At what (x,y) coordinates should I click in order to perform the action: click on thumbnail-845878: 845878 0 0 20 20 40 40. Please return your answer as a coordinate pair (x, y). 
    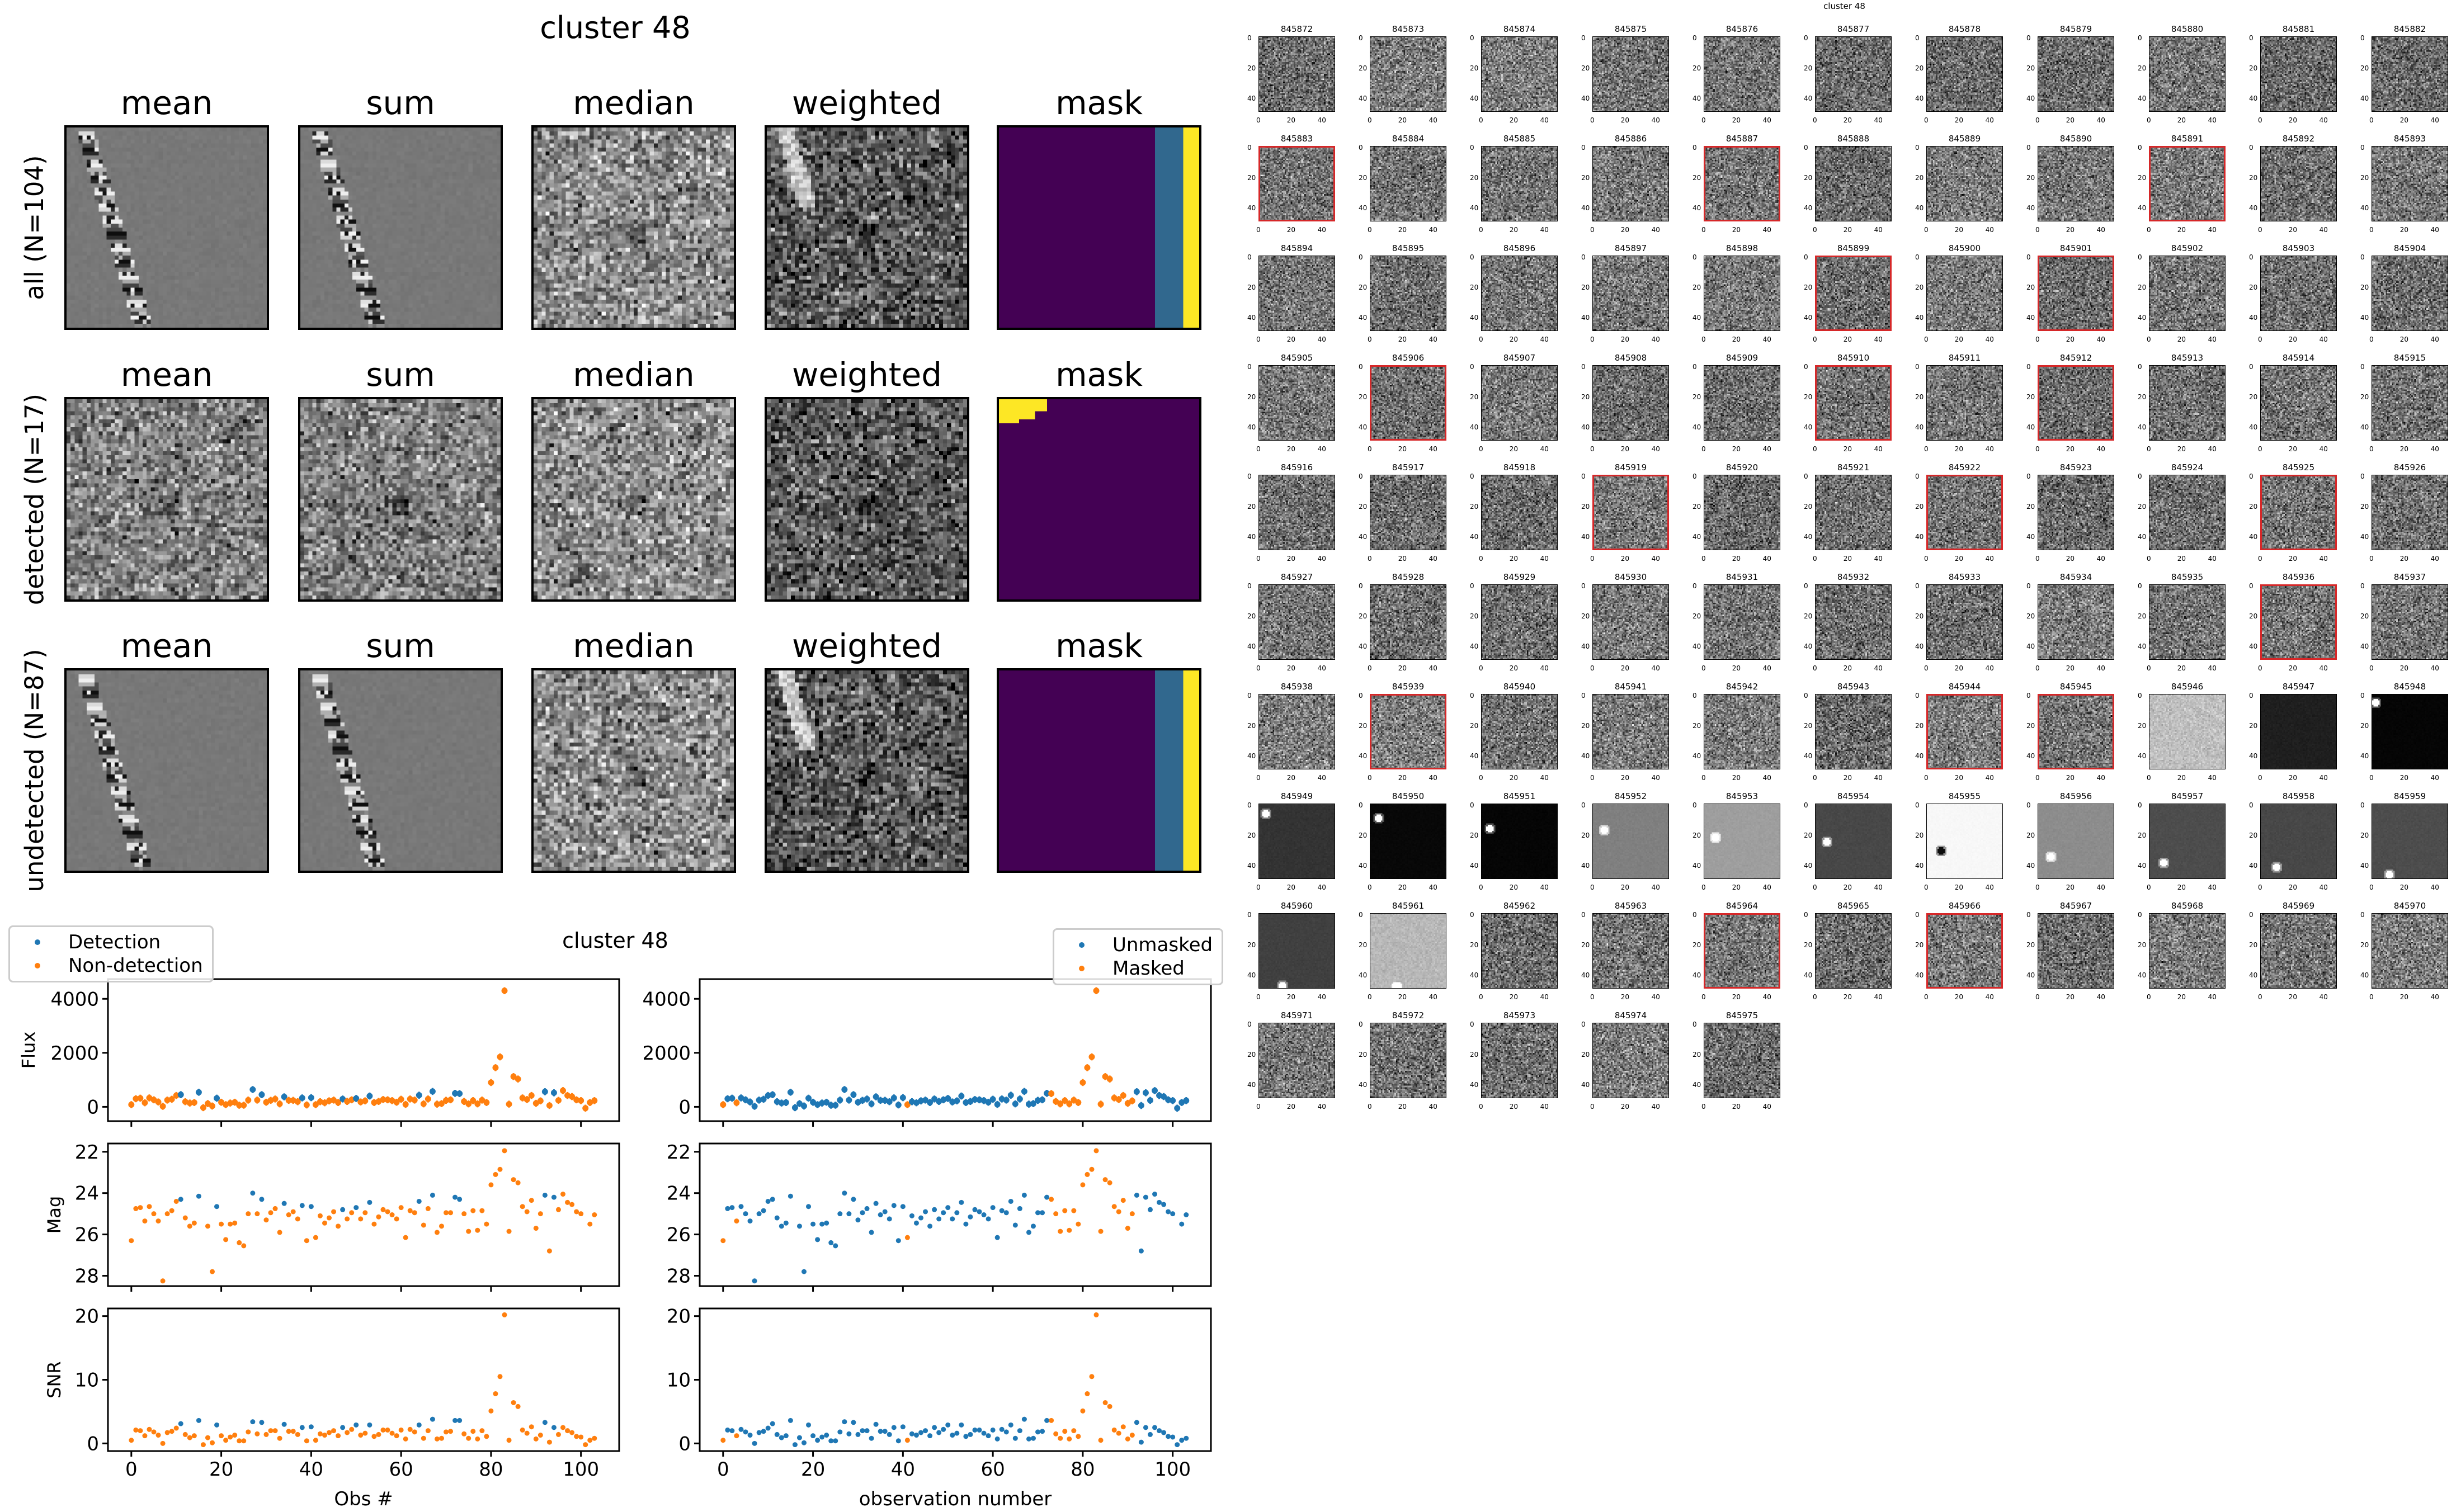
    Looking at the image, I should click on (1959, 74).